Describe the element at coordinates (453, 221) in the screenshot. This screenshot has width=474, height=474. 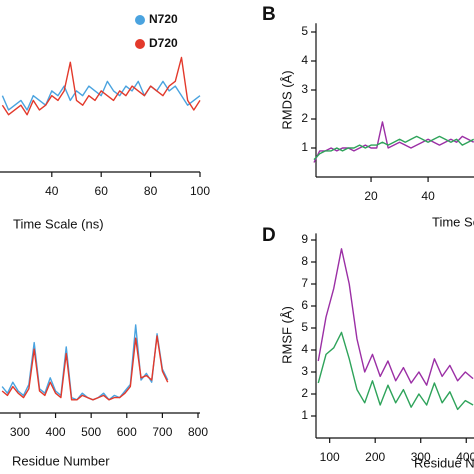
I see `x-axis-label: Time Sc` at that location.